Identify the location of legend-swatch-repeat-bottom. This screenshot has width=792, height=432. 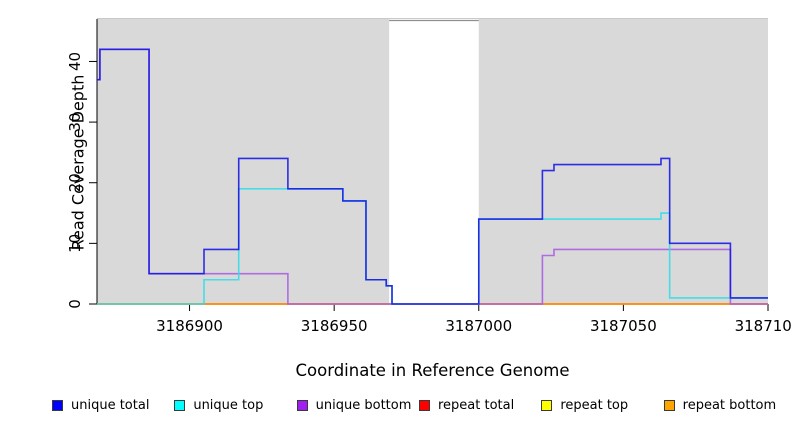
(669, 405).